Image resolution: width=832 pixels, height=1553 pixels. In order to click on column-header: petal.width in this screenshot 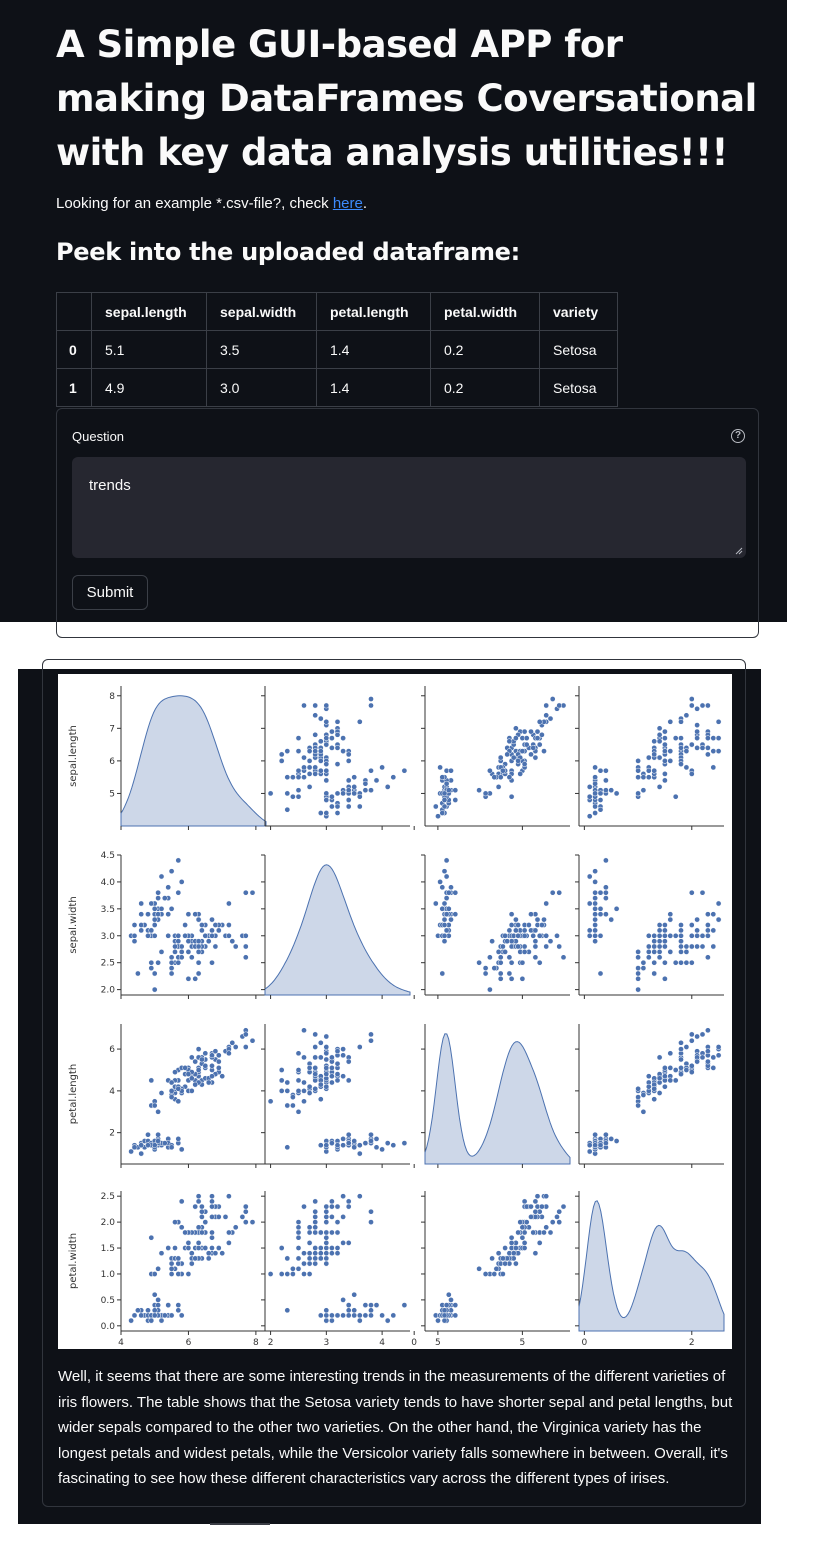, I will do `click(485, 311)`.